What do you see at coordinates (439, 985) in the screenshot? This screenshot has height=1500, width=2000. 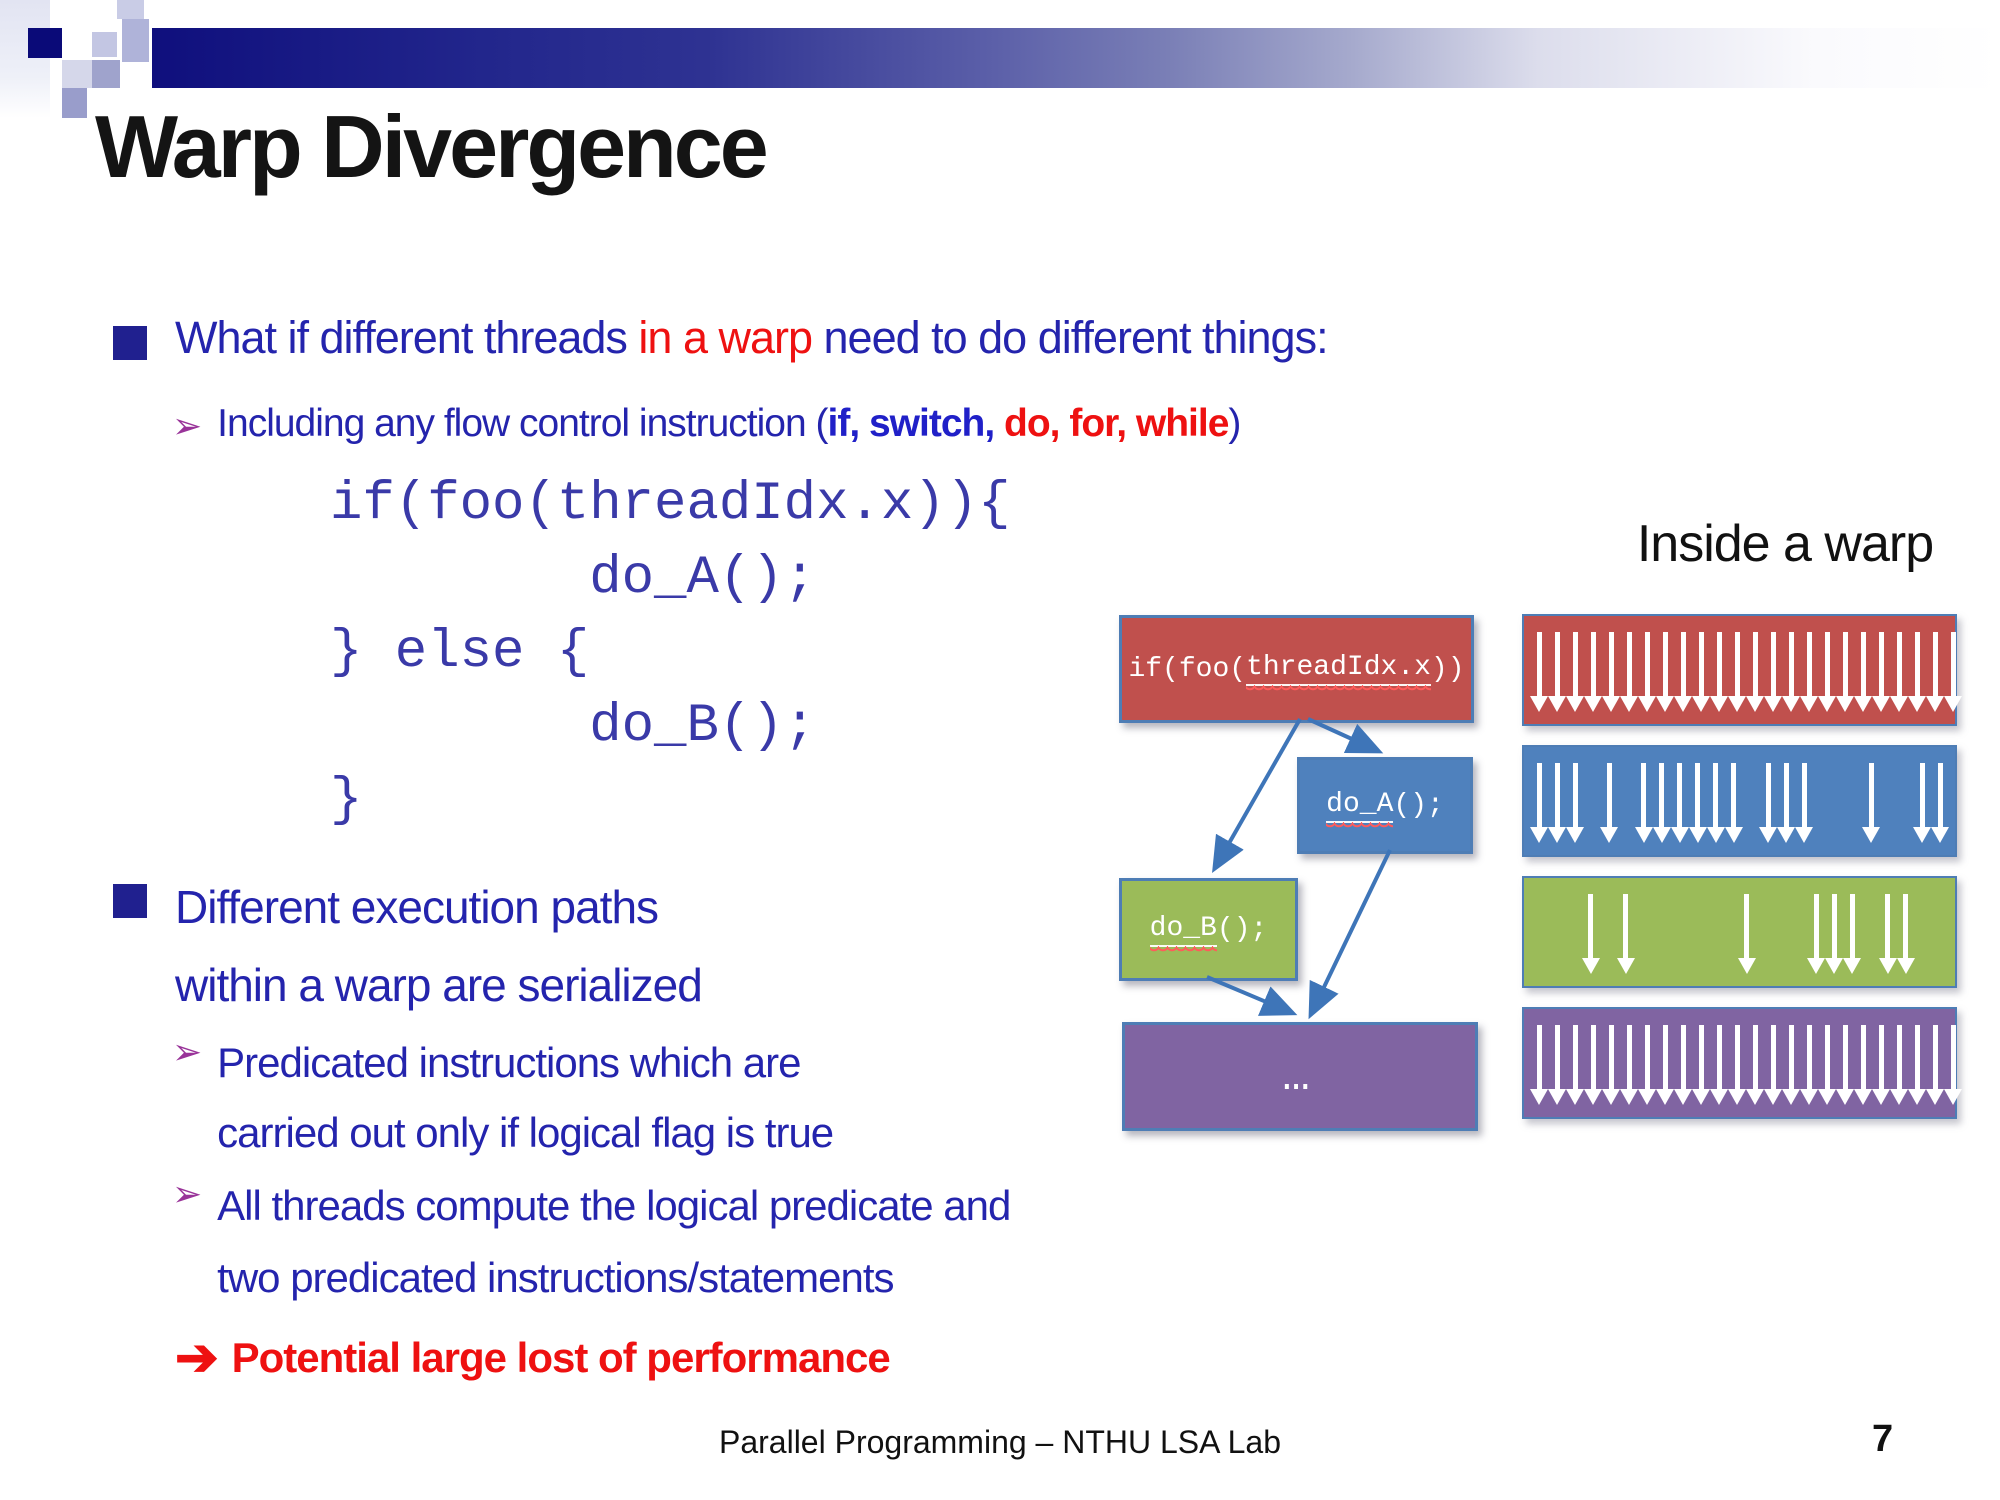 I see `bullet-2-line2: within a warp are serialized` at bounding box center [439, 985].